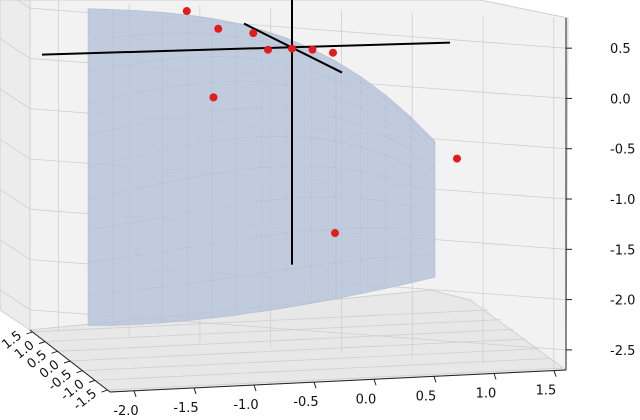 The width and height of the screenshot is (640, 420). I want to click on x-tick-label-4: 0.0, so click(366, 399).